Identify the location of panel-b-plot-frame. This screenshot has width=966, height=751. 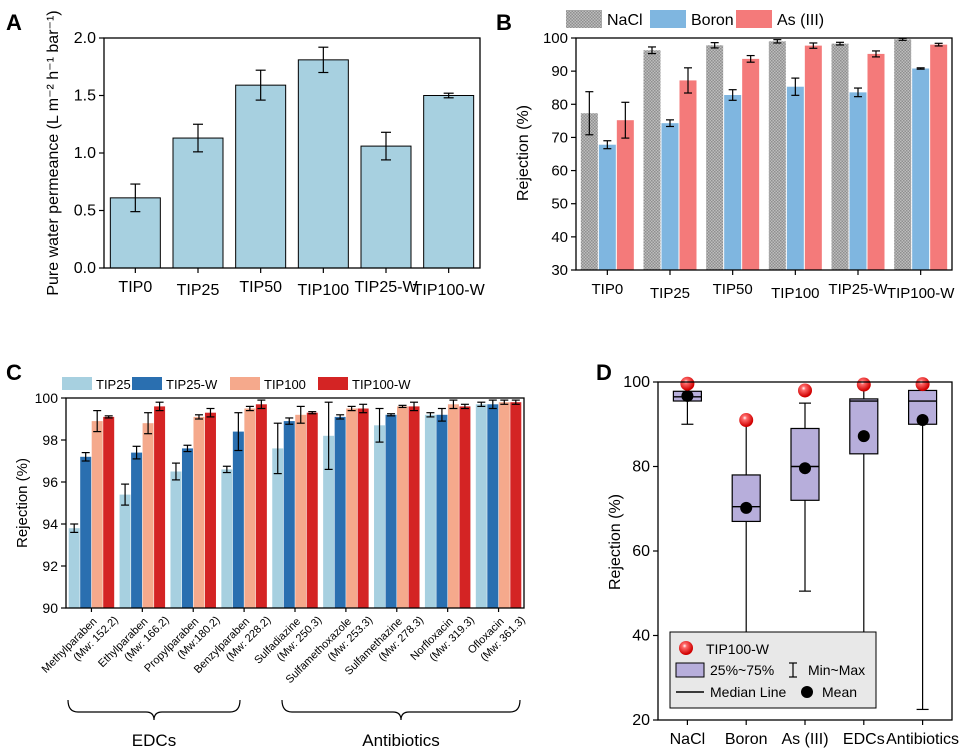
(764, 154).